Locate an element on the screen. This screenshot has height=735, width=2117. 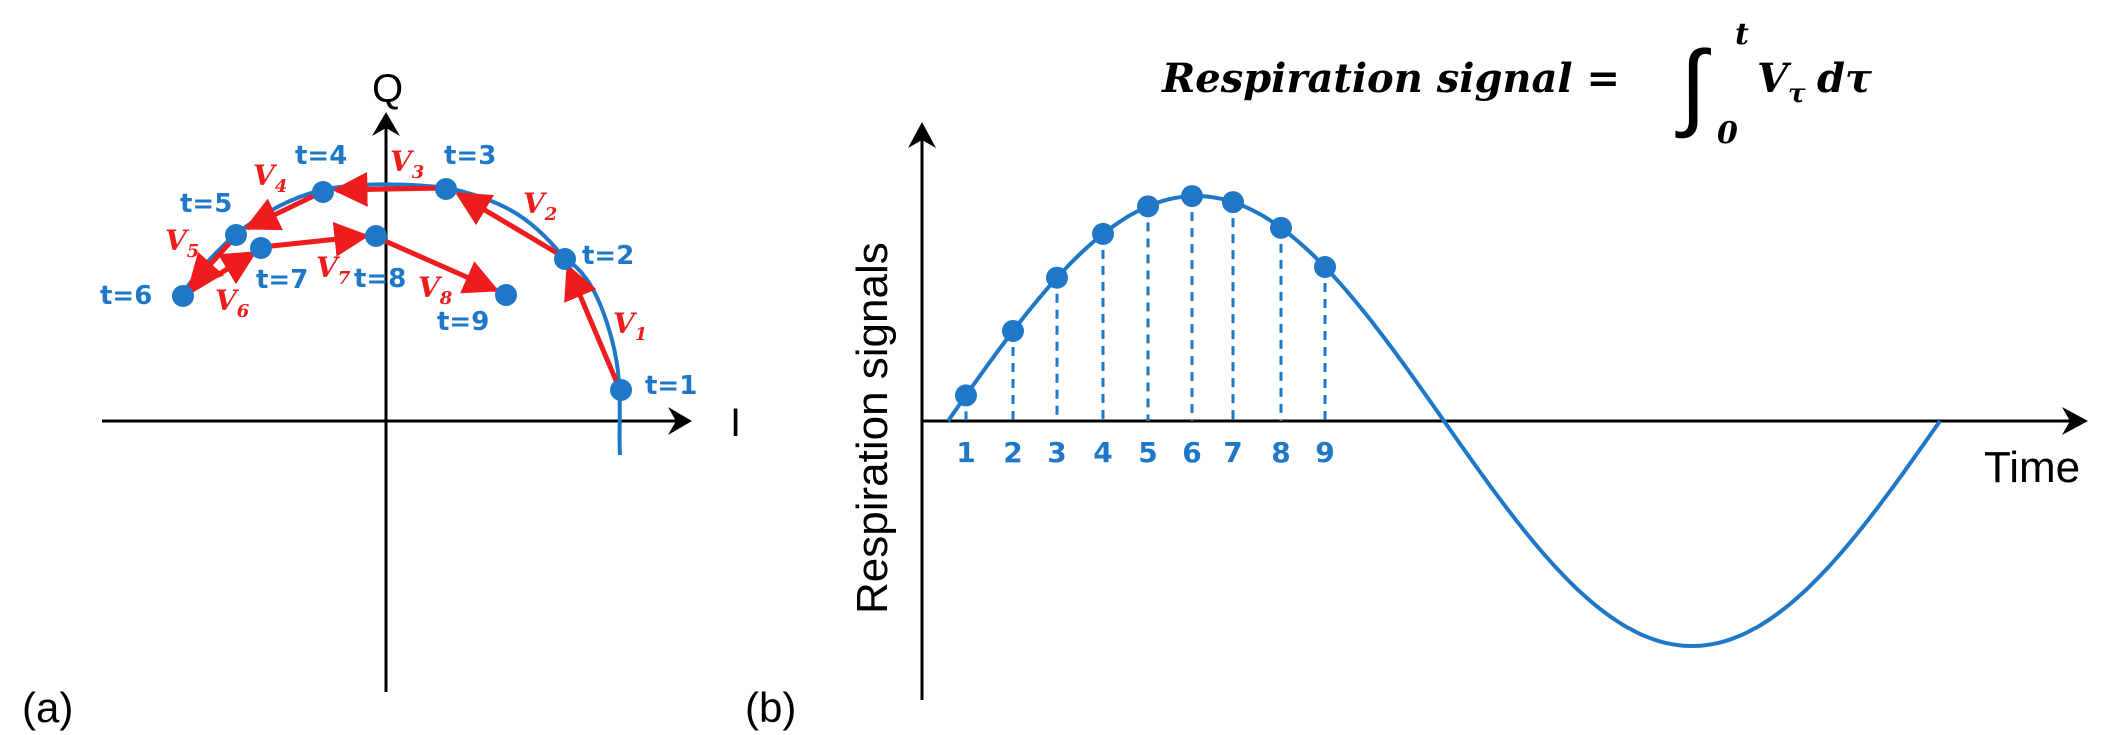
point-label-t3: t=3 is located at coordinates (470, 156).